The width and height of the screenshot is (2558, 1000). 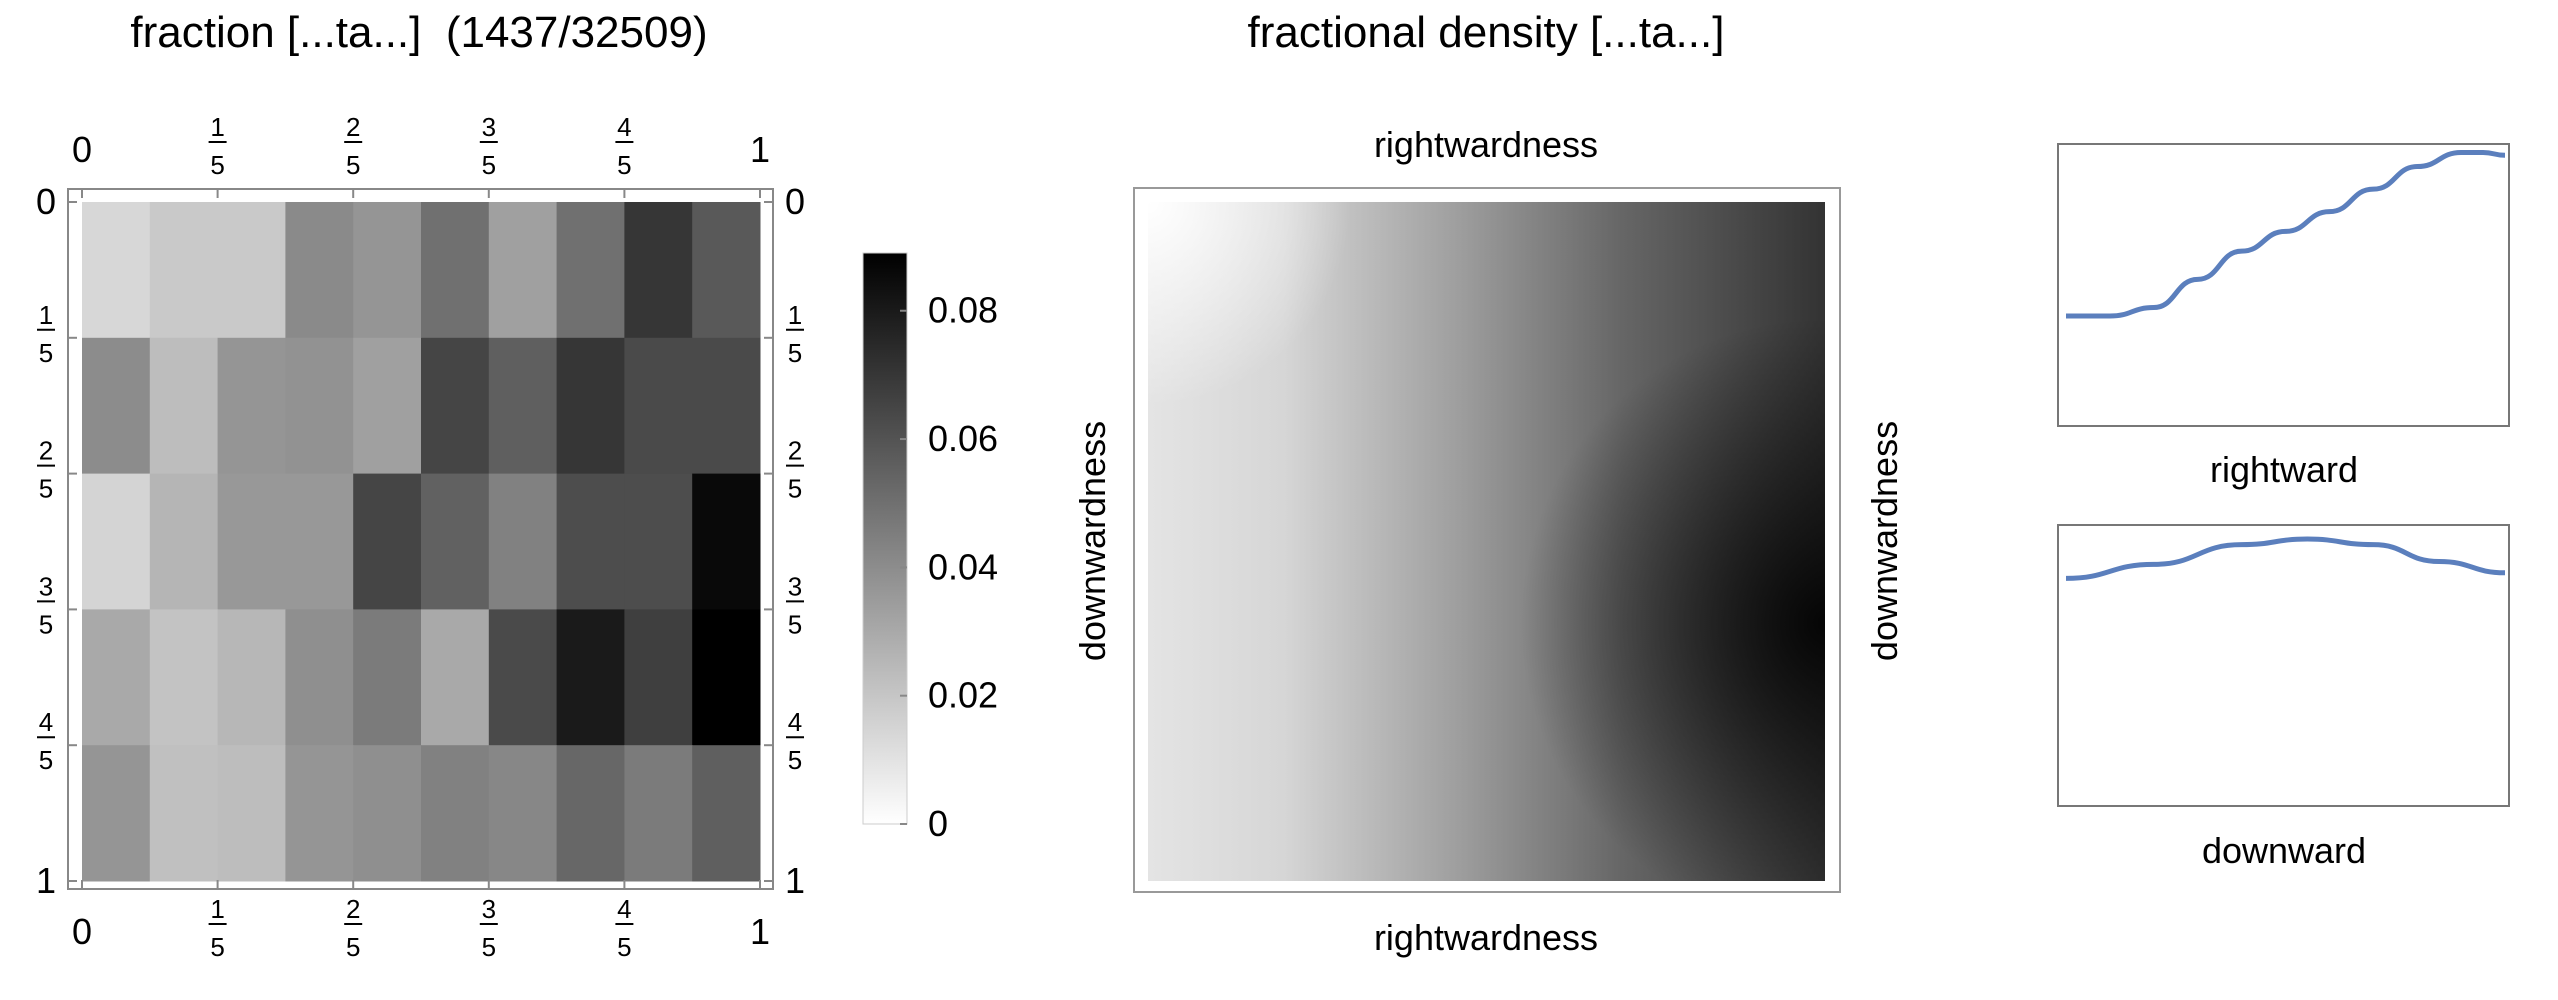 I want to click on tick-text: 0, so click(x=82, y=149).